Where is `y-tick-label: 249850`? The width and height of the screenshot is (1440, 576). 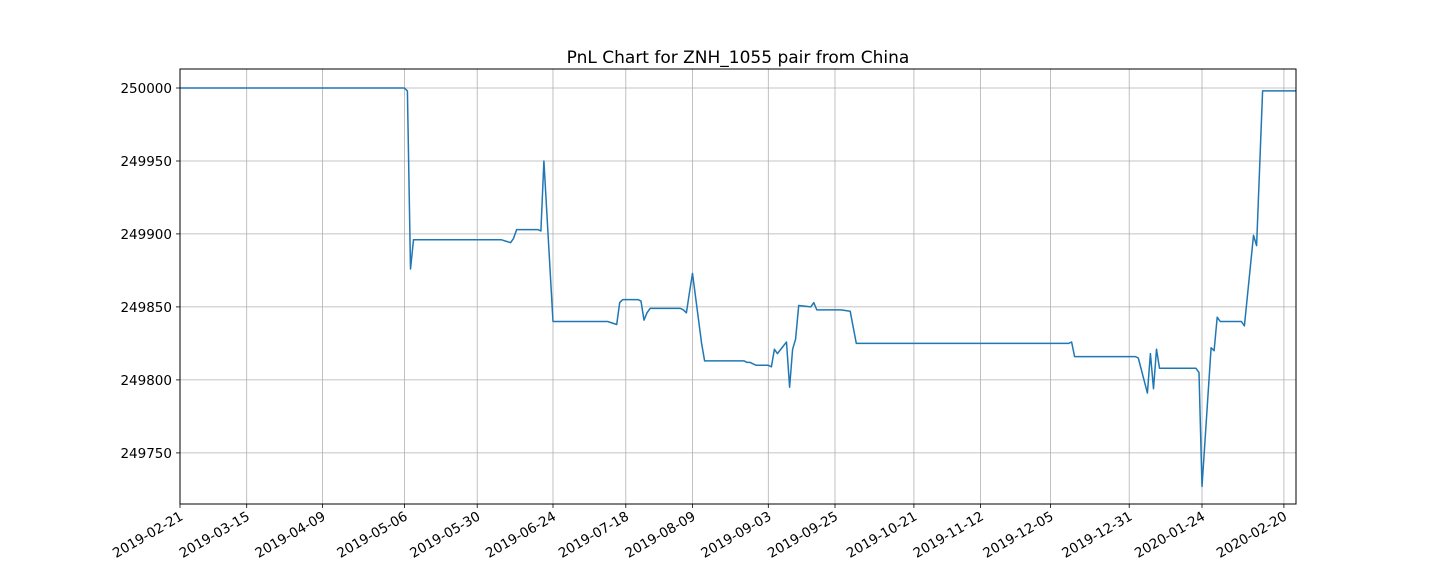 y-tick-label: 249850 is located at coordinates (146, 308).